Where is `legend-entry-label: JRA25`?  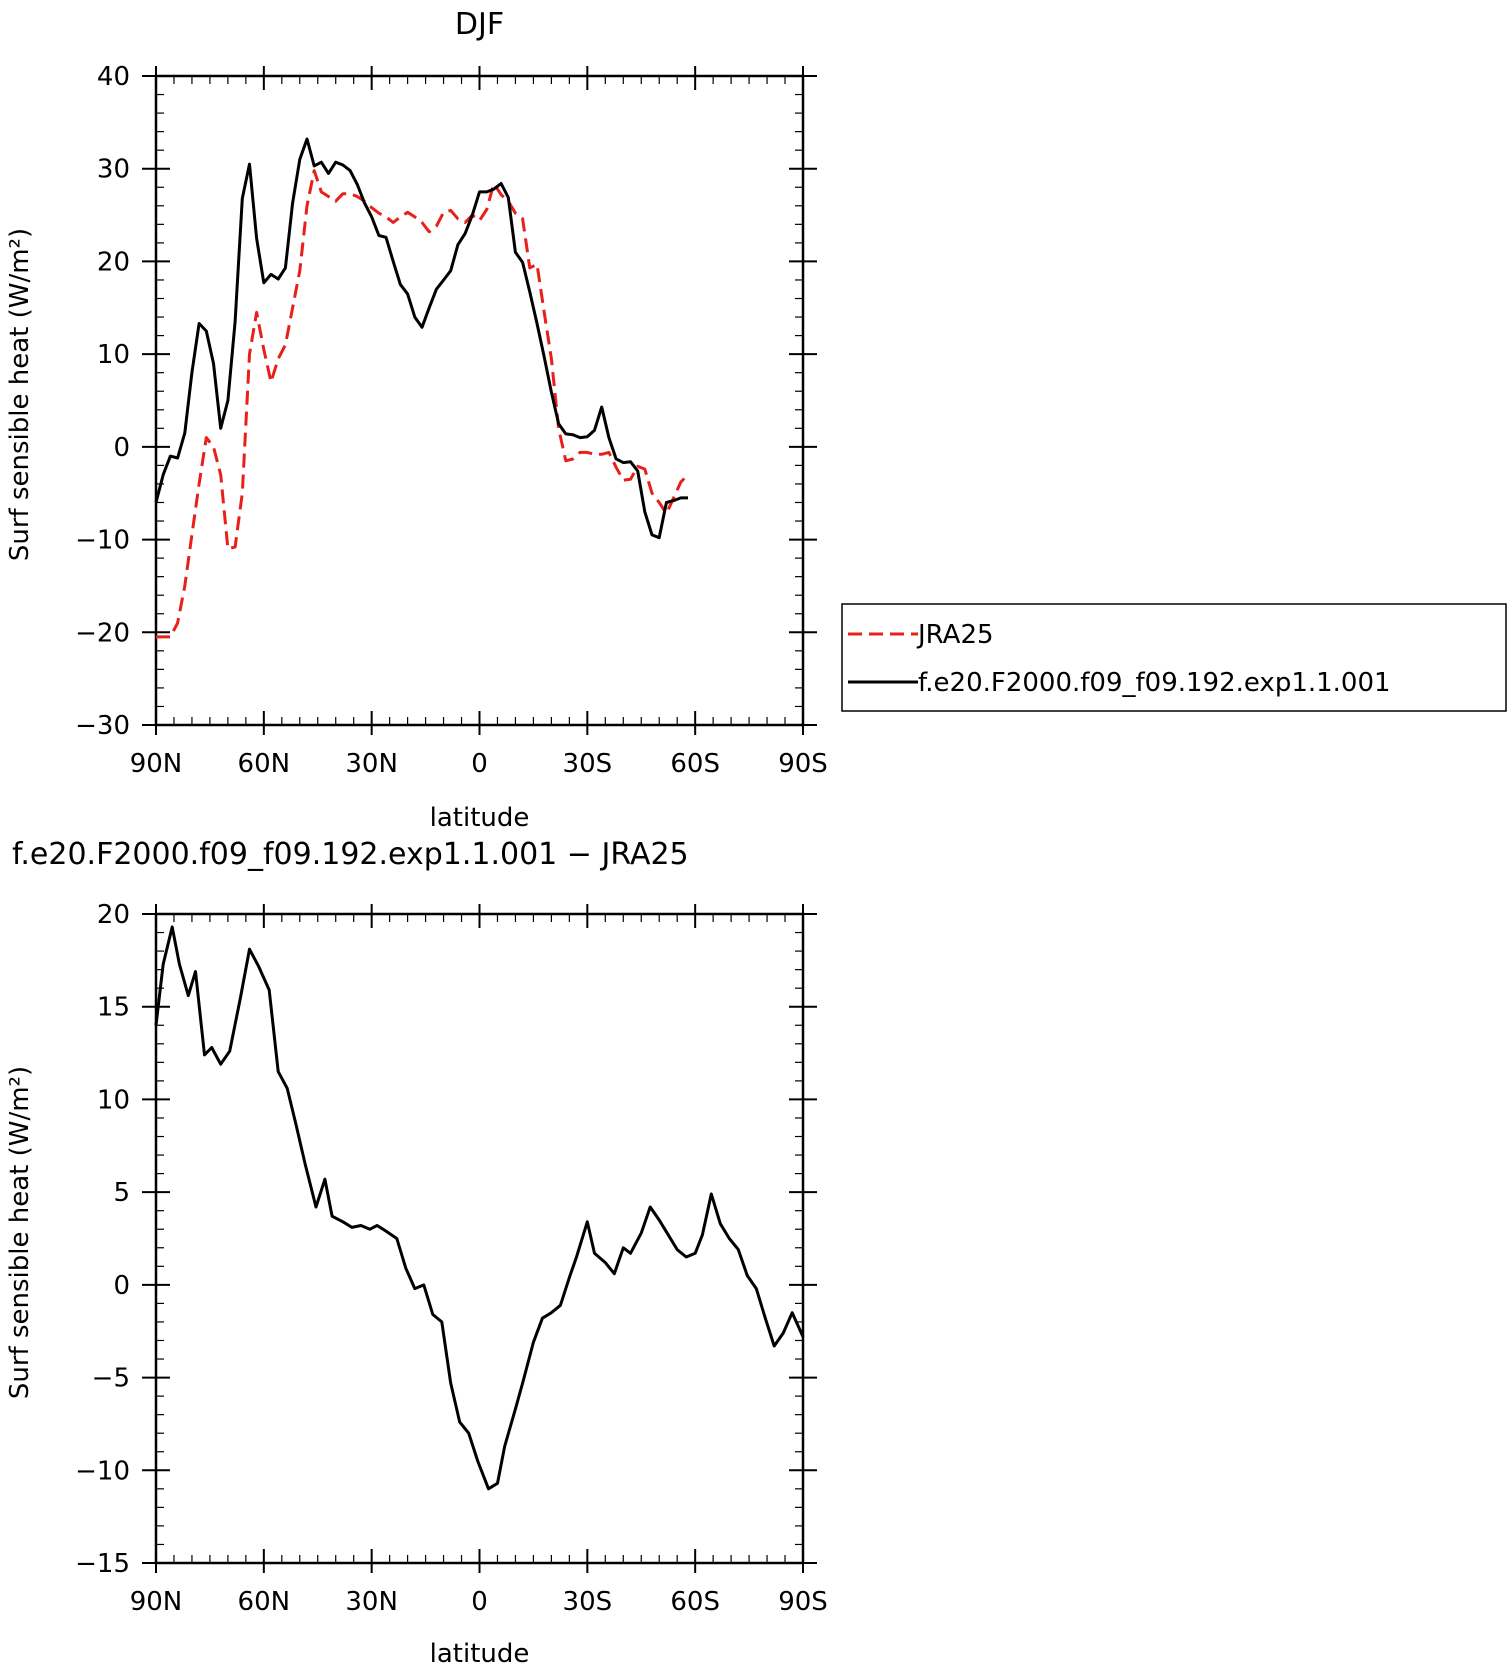
legend-entry-label: JRA25 is located at coordinates (955, 635).